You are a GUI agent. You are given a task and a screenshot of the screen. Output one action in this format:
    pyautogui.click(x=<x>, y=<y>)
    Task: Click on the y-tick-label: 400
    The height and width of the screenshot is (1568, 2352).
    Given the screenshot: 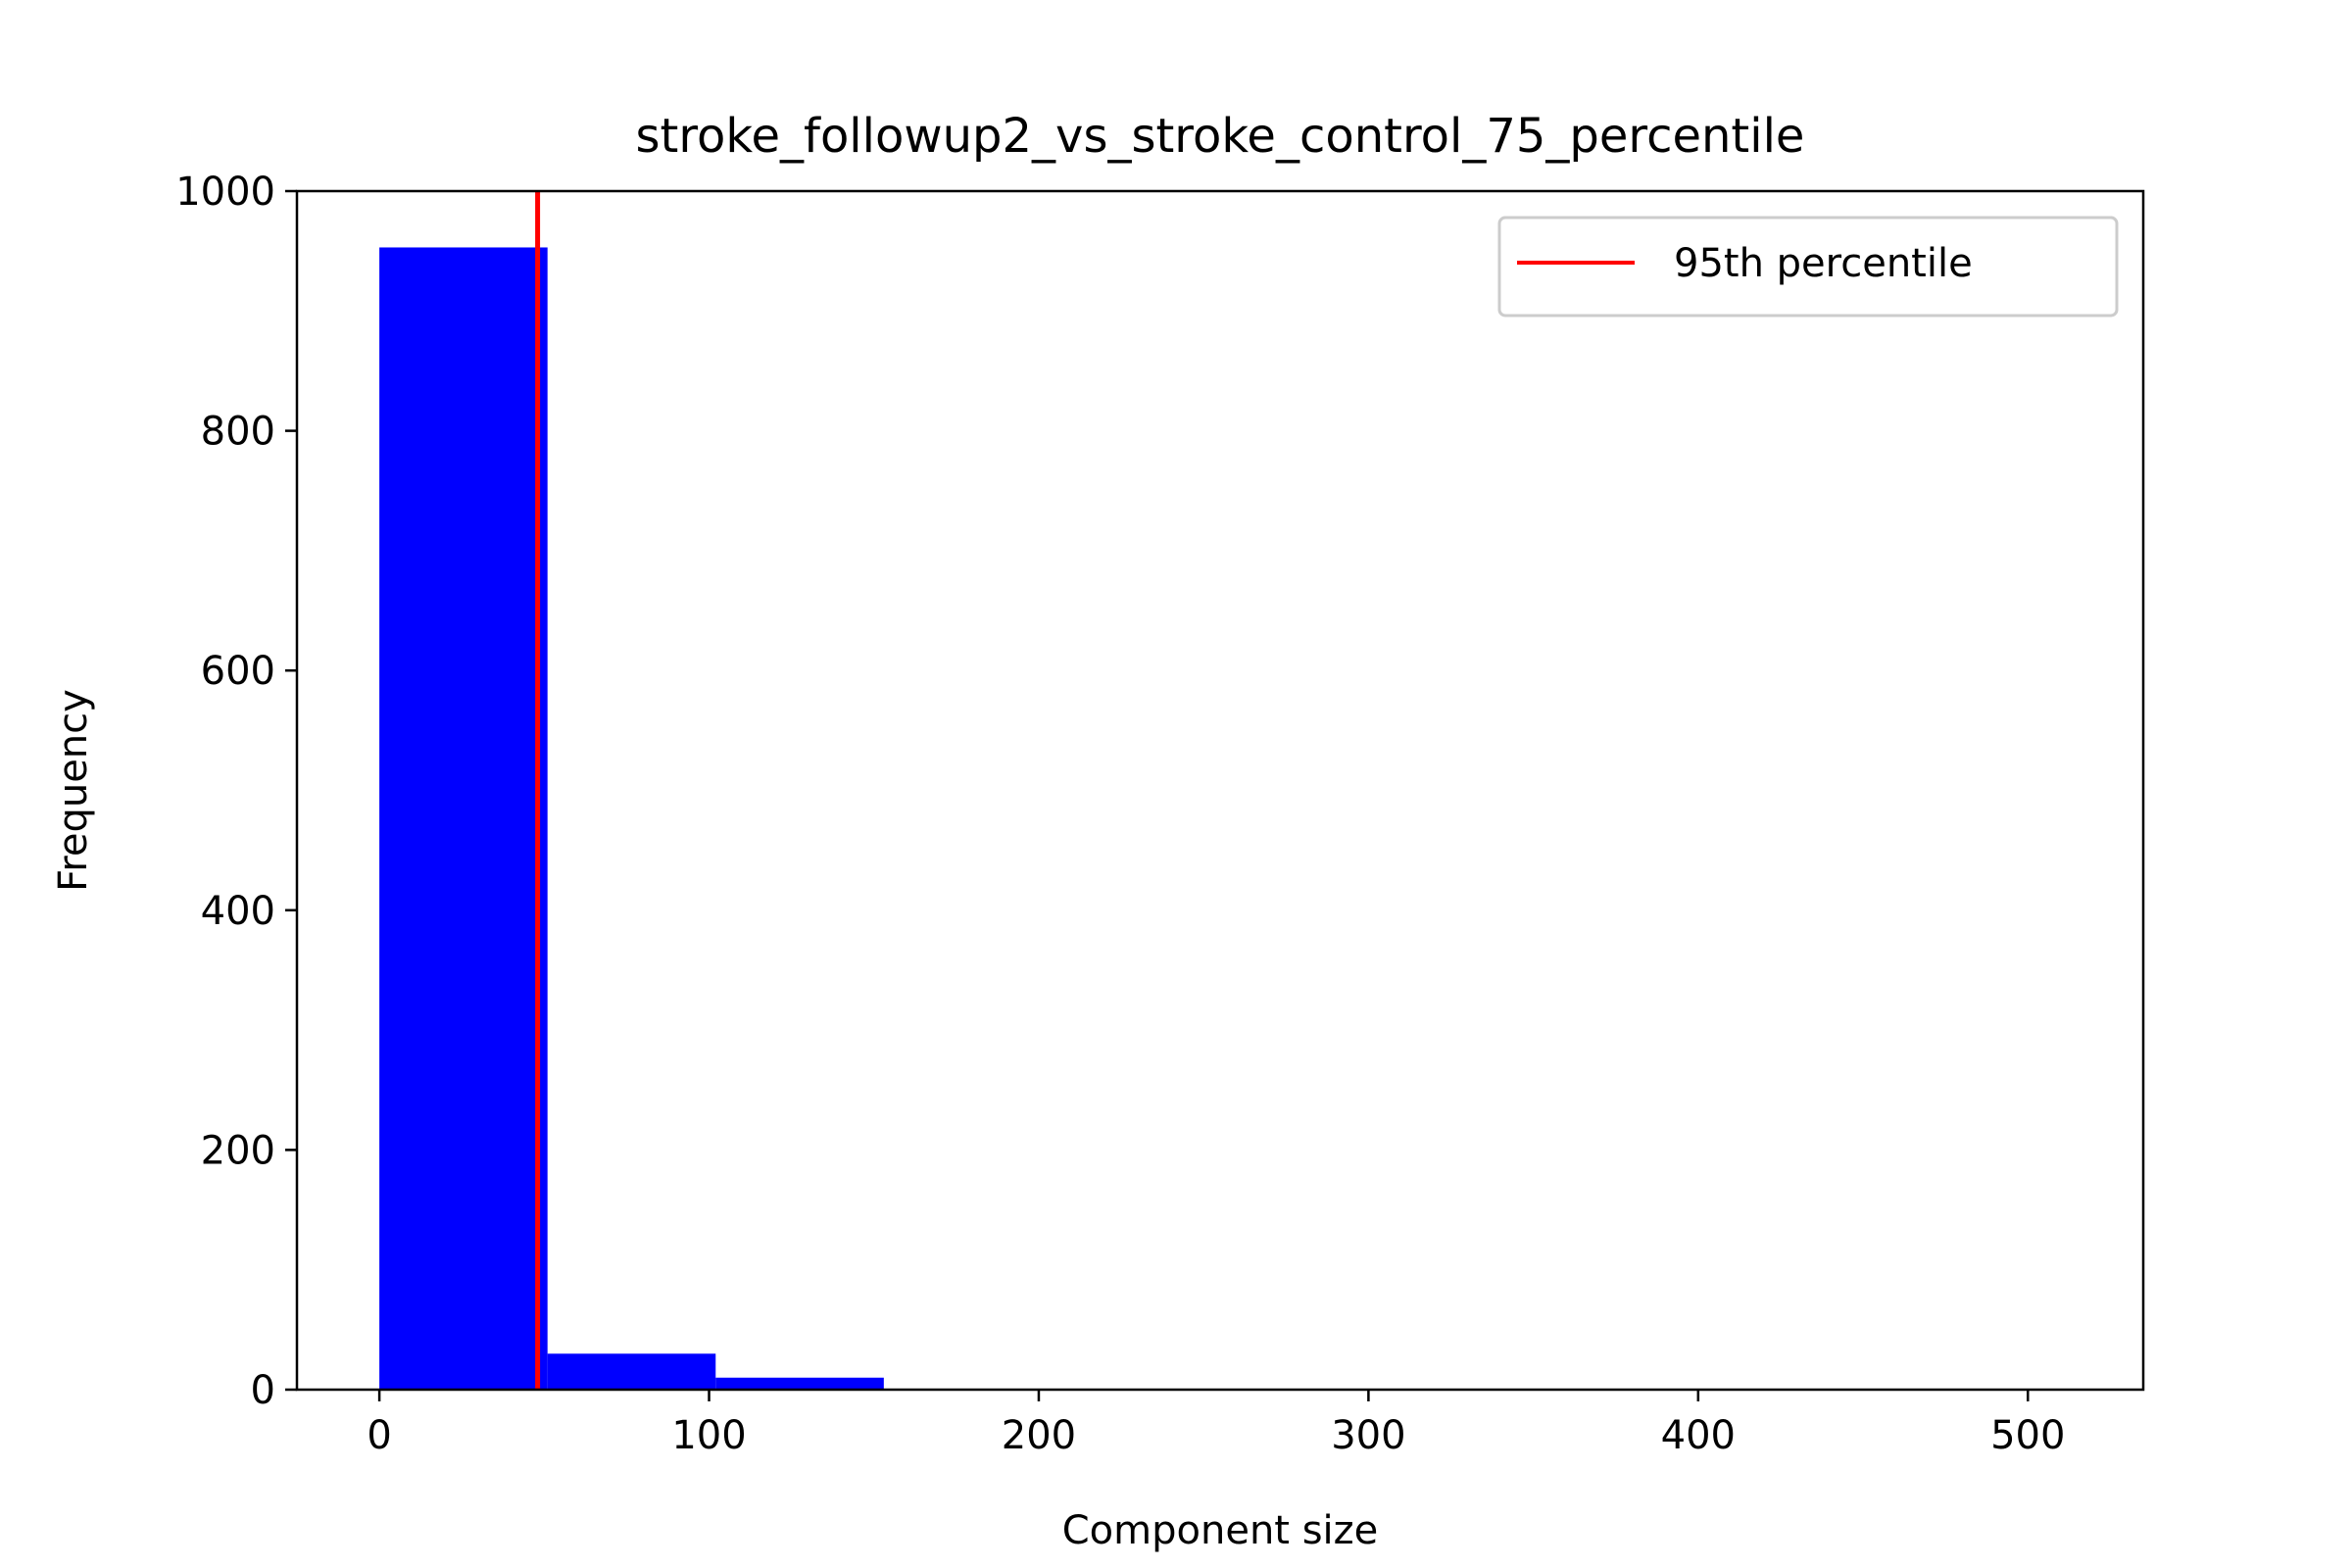 What is the action you would take?
    pyautogui.click(x=238, y=911)
    